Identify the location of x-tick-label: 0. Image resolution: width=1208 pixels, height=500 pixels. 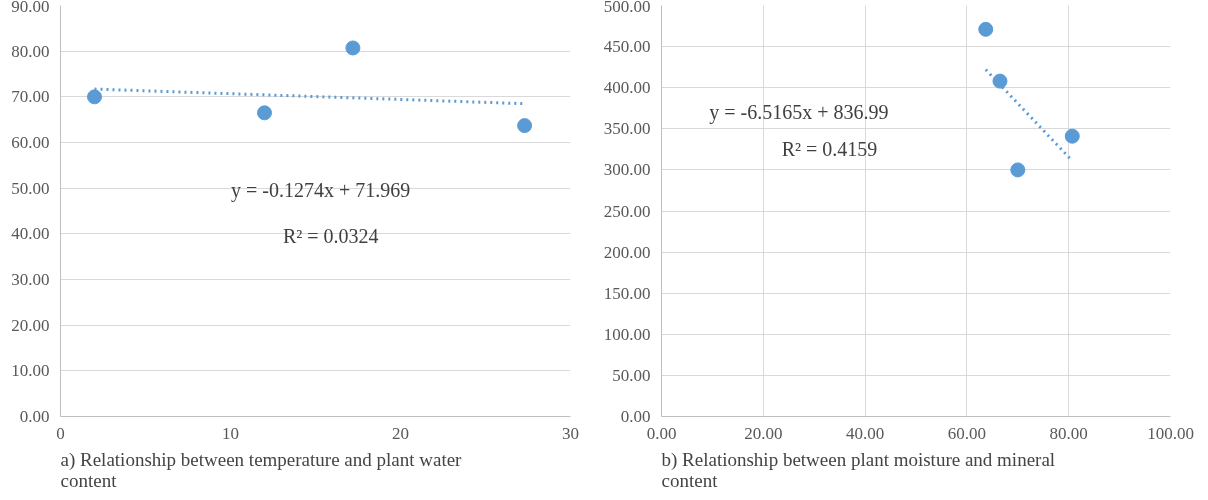
(60, 433).